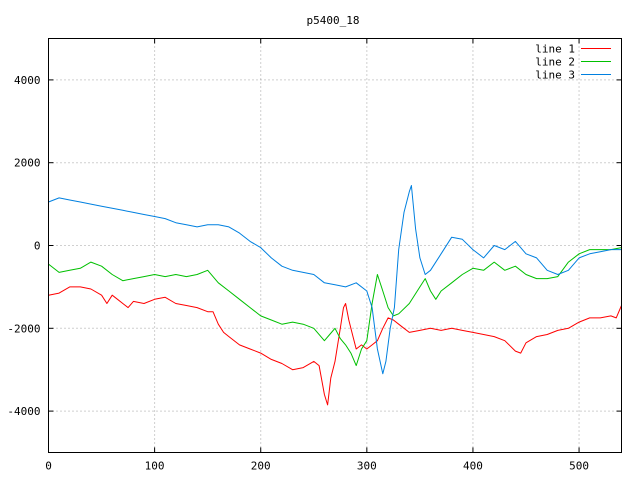 Image resolution: width=640 pixels, height=480 pixels. Describe the element at coordinates (27, 163) in the screenshot. I see `y-tick-label: 2000` at that location.